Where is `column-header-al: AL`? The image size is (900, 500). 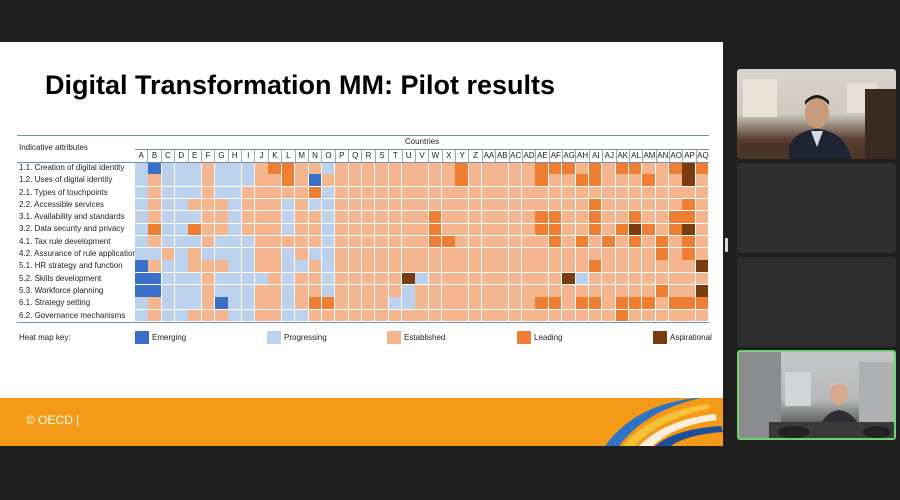
column-header-al: AL is located at coordinates (635, 156).